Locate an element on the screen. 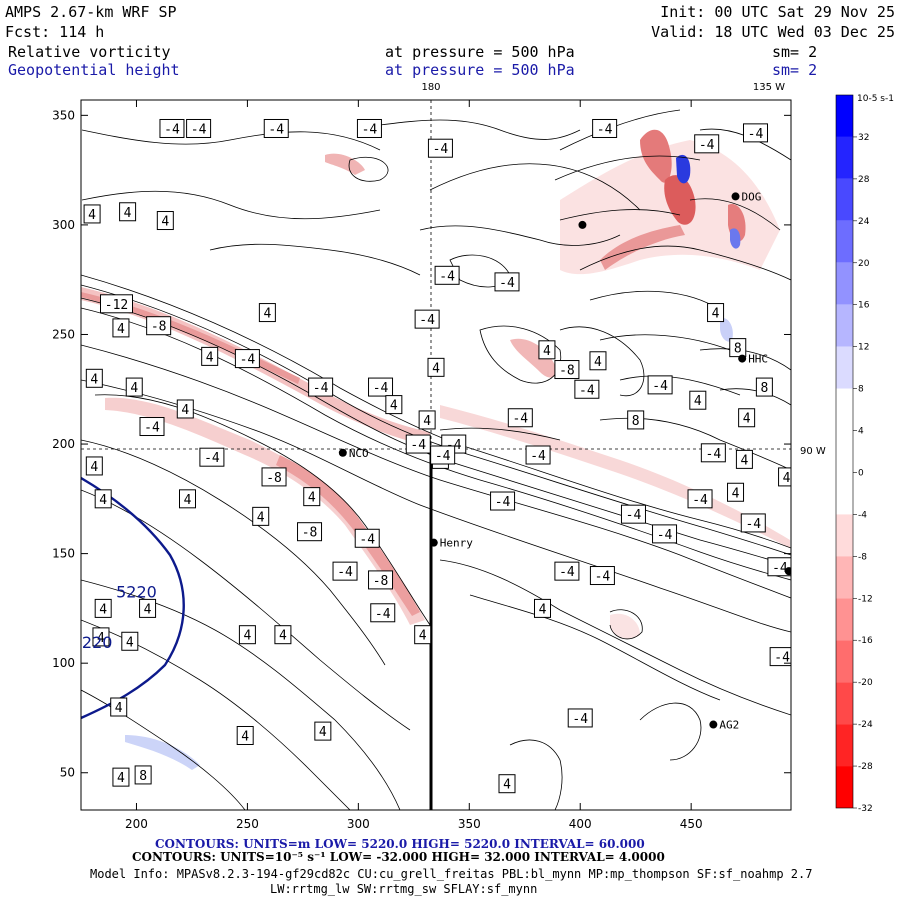 The height and width of the screenshot is (900, 900). height-label: 5220 is located at coordinates (136, 591).